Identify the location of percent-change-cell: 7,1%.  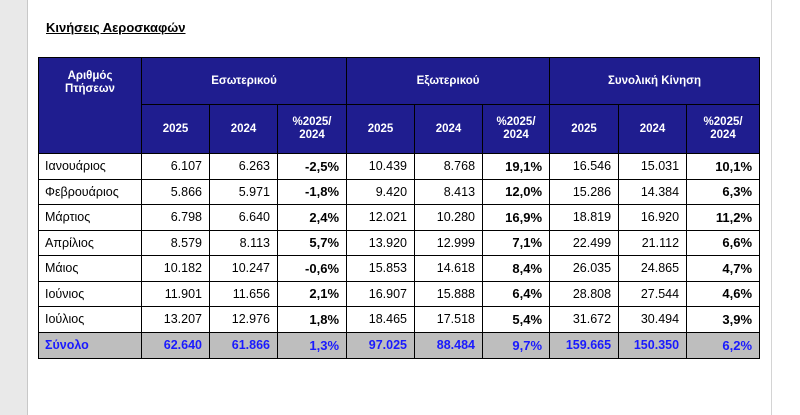
(516, 242).